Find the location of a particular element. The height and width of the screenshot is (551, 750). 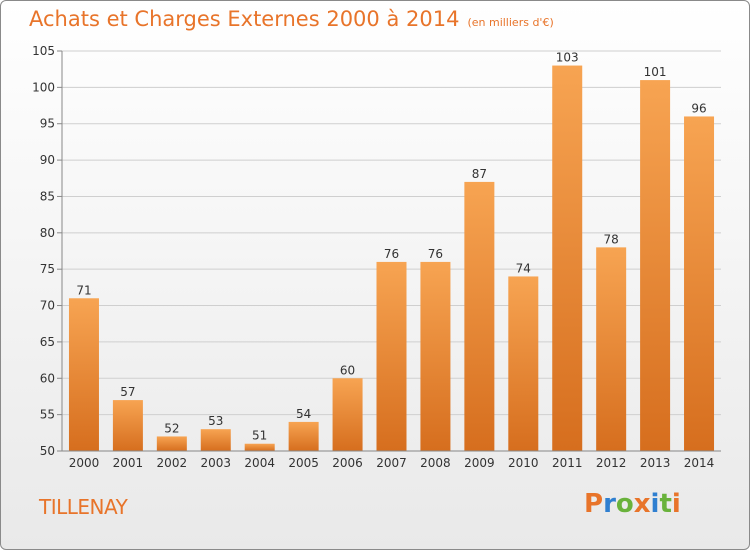

bar-2010 is located at coordinates (523, 363).